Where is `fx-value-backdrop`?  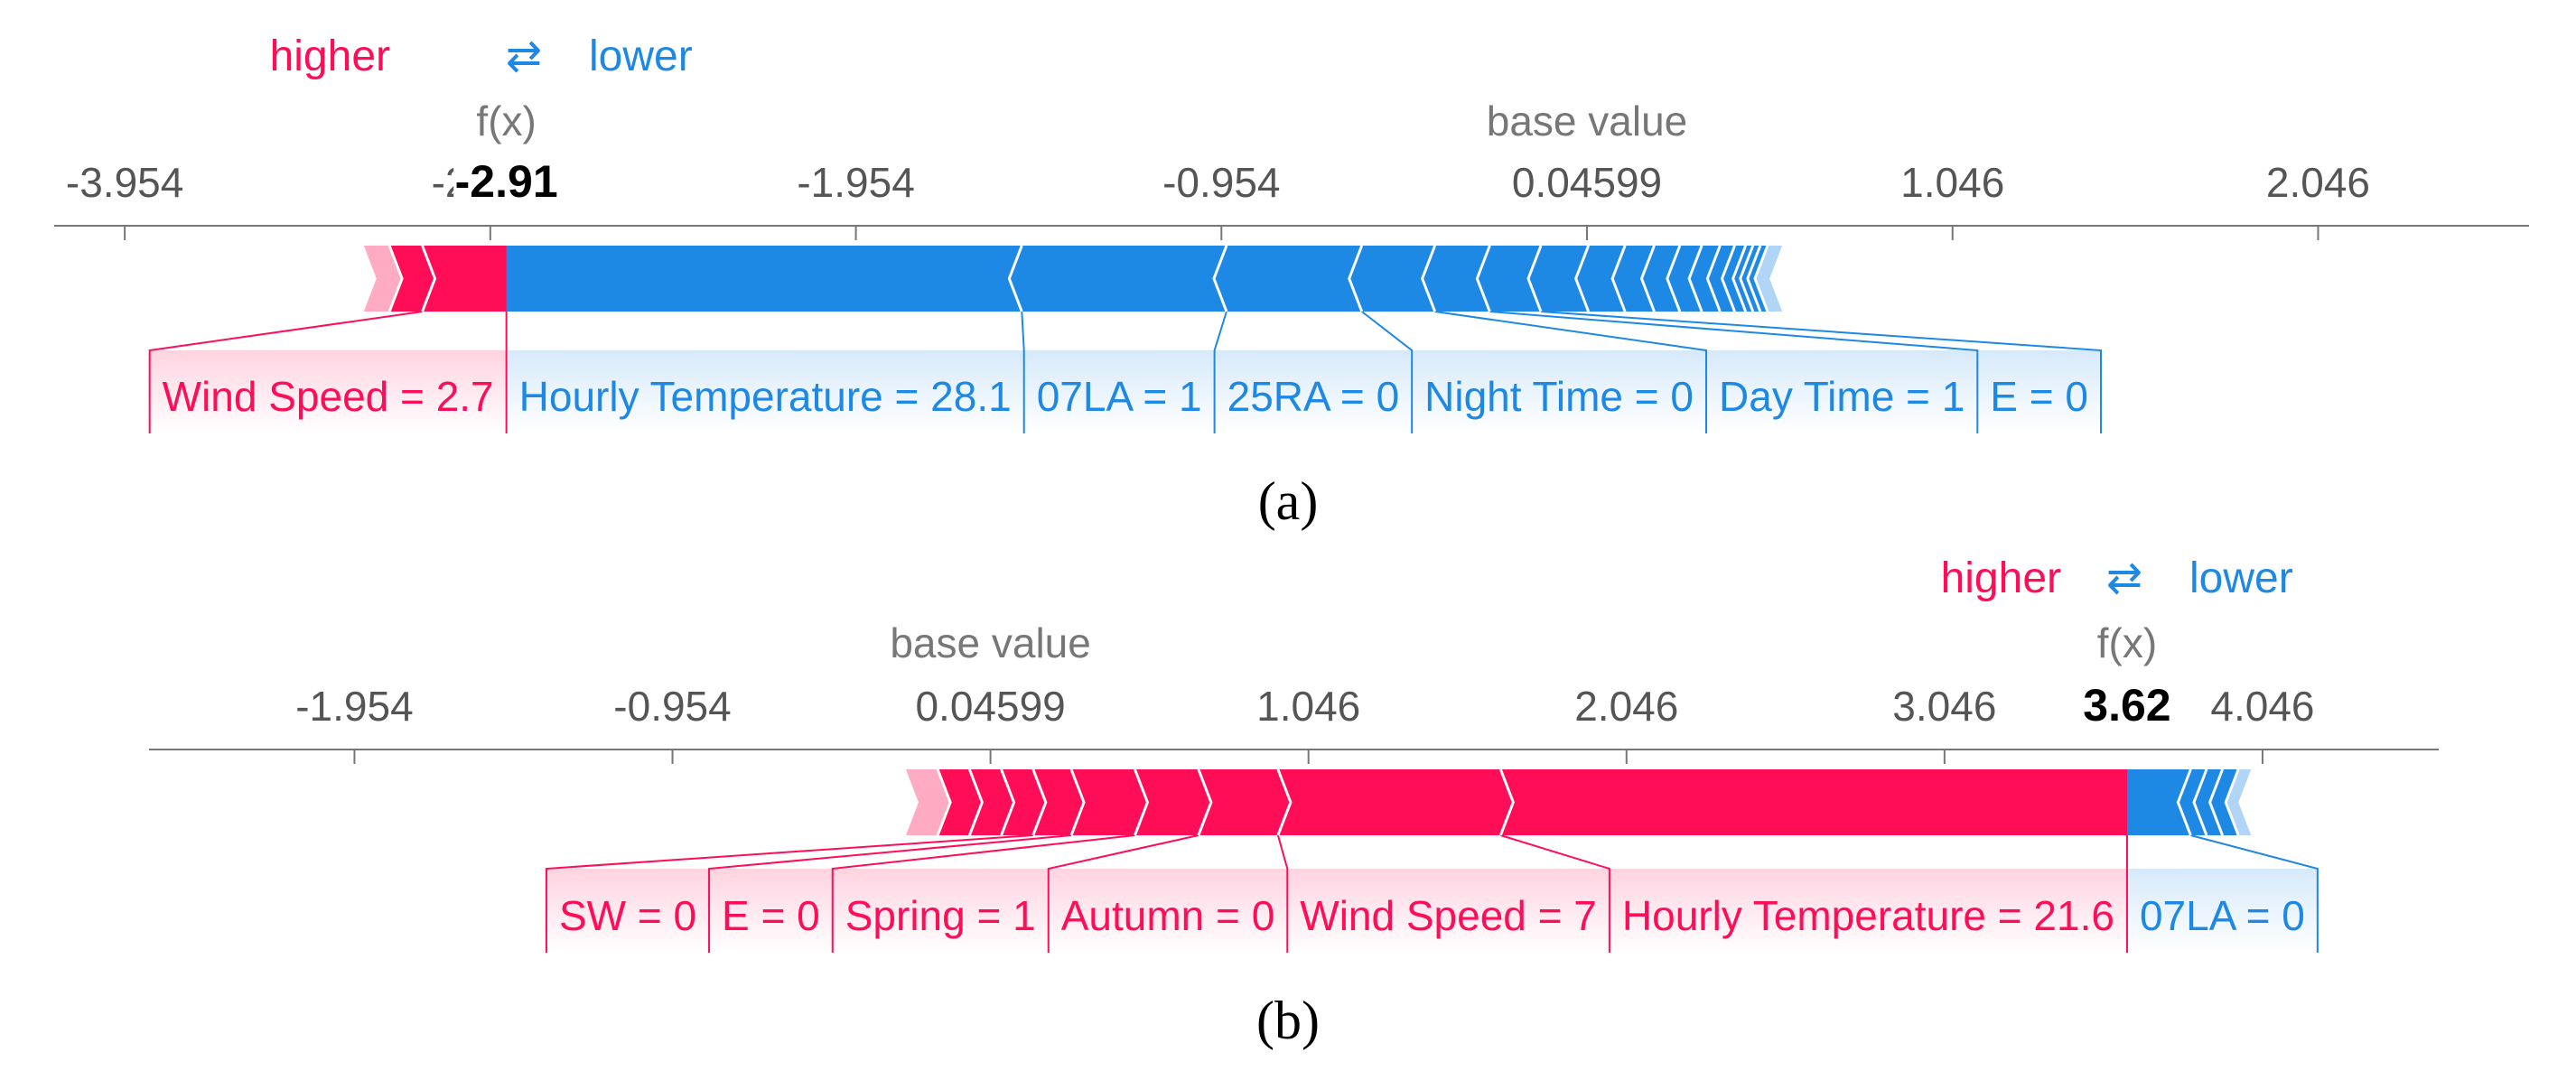 fx-value-backdrop is located at coordinates (507, 183).